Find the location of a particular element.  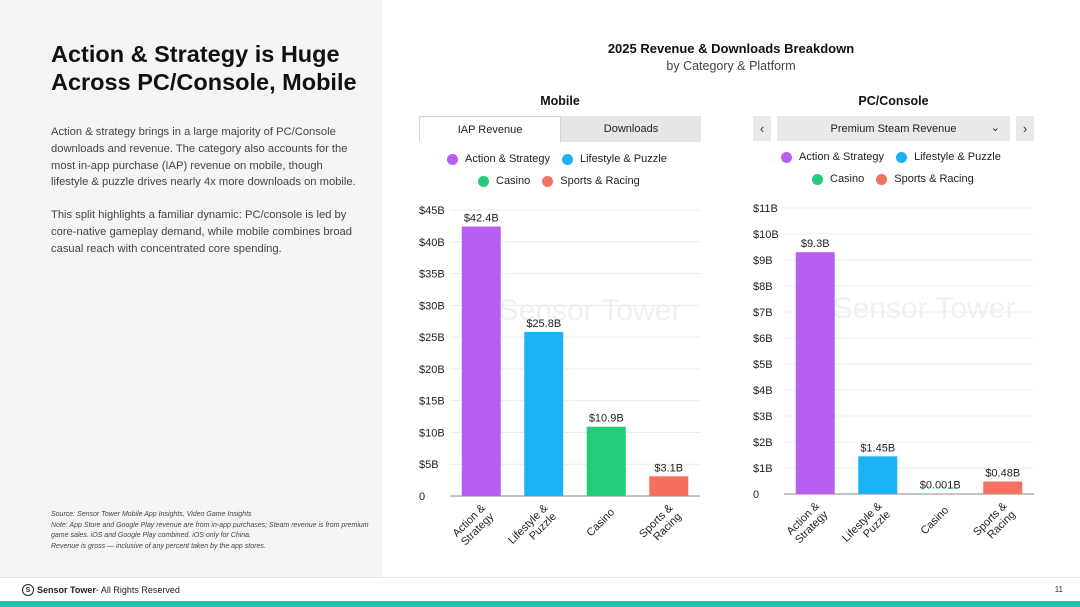

y-tick-label: $1B is located at coordinates (763, 469).